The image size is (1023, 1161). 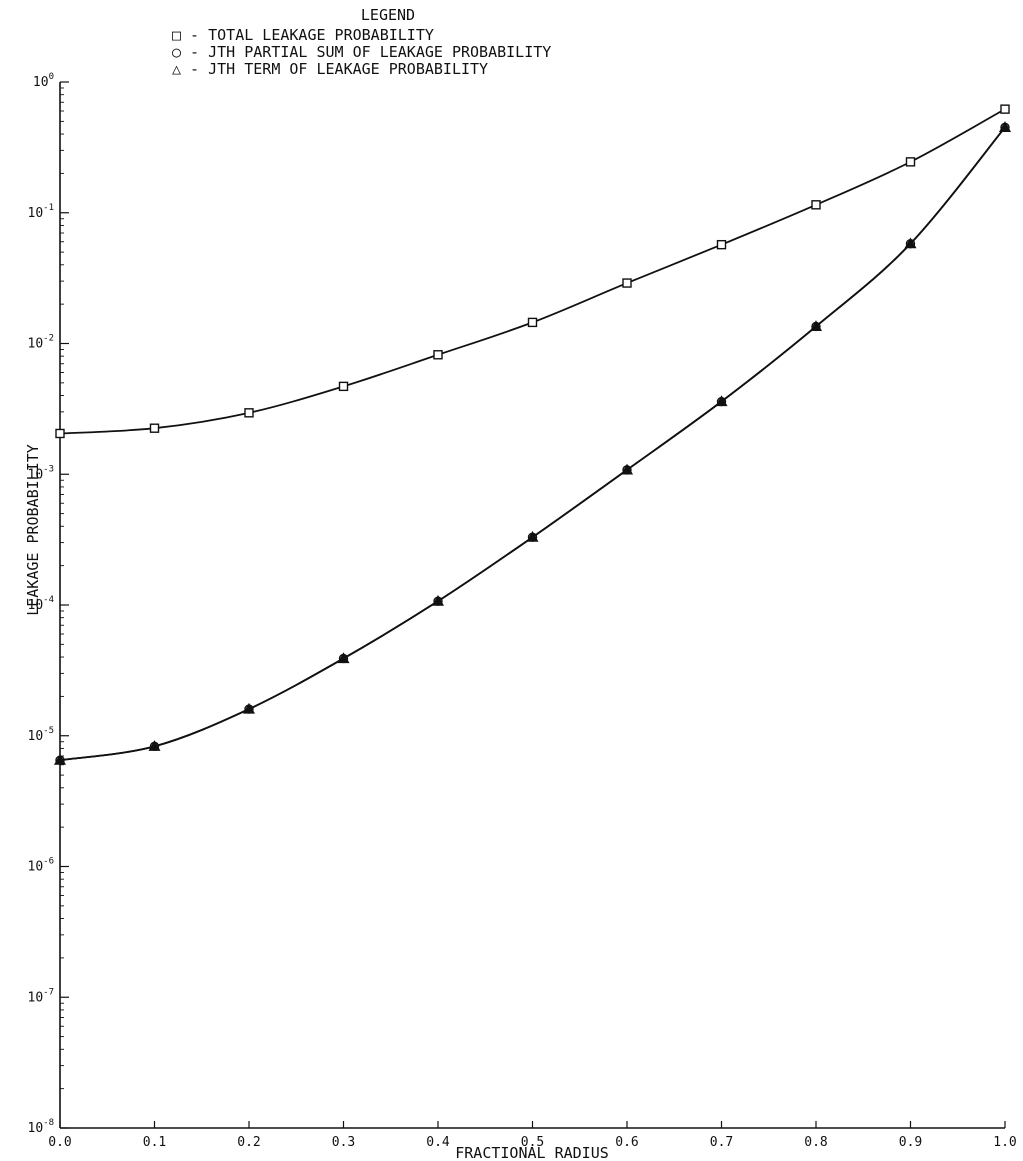 I want to click on legend-entry: △ - JTH TERM OF LEAKAGE PROBABILITY, so click(x=330, y=69).